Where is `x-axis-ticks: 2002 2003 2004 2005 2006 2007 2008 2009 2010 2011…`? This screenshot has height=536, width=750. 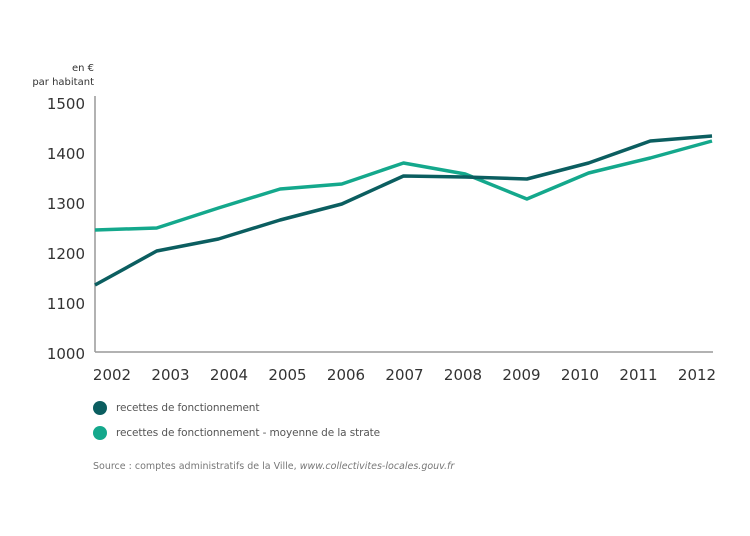
x-axis-ticks: 2002 2003 2004 2005 2006 2007 2008 2009 2010 2011… is located at coordinates (404, 375).